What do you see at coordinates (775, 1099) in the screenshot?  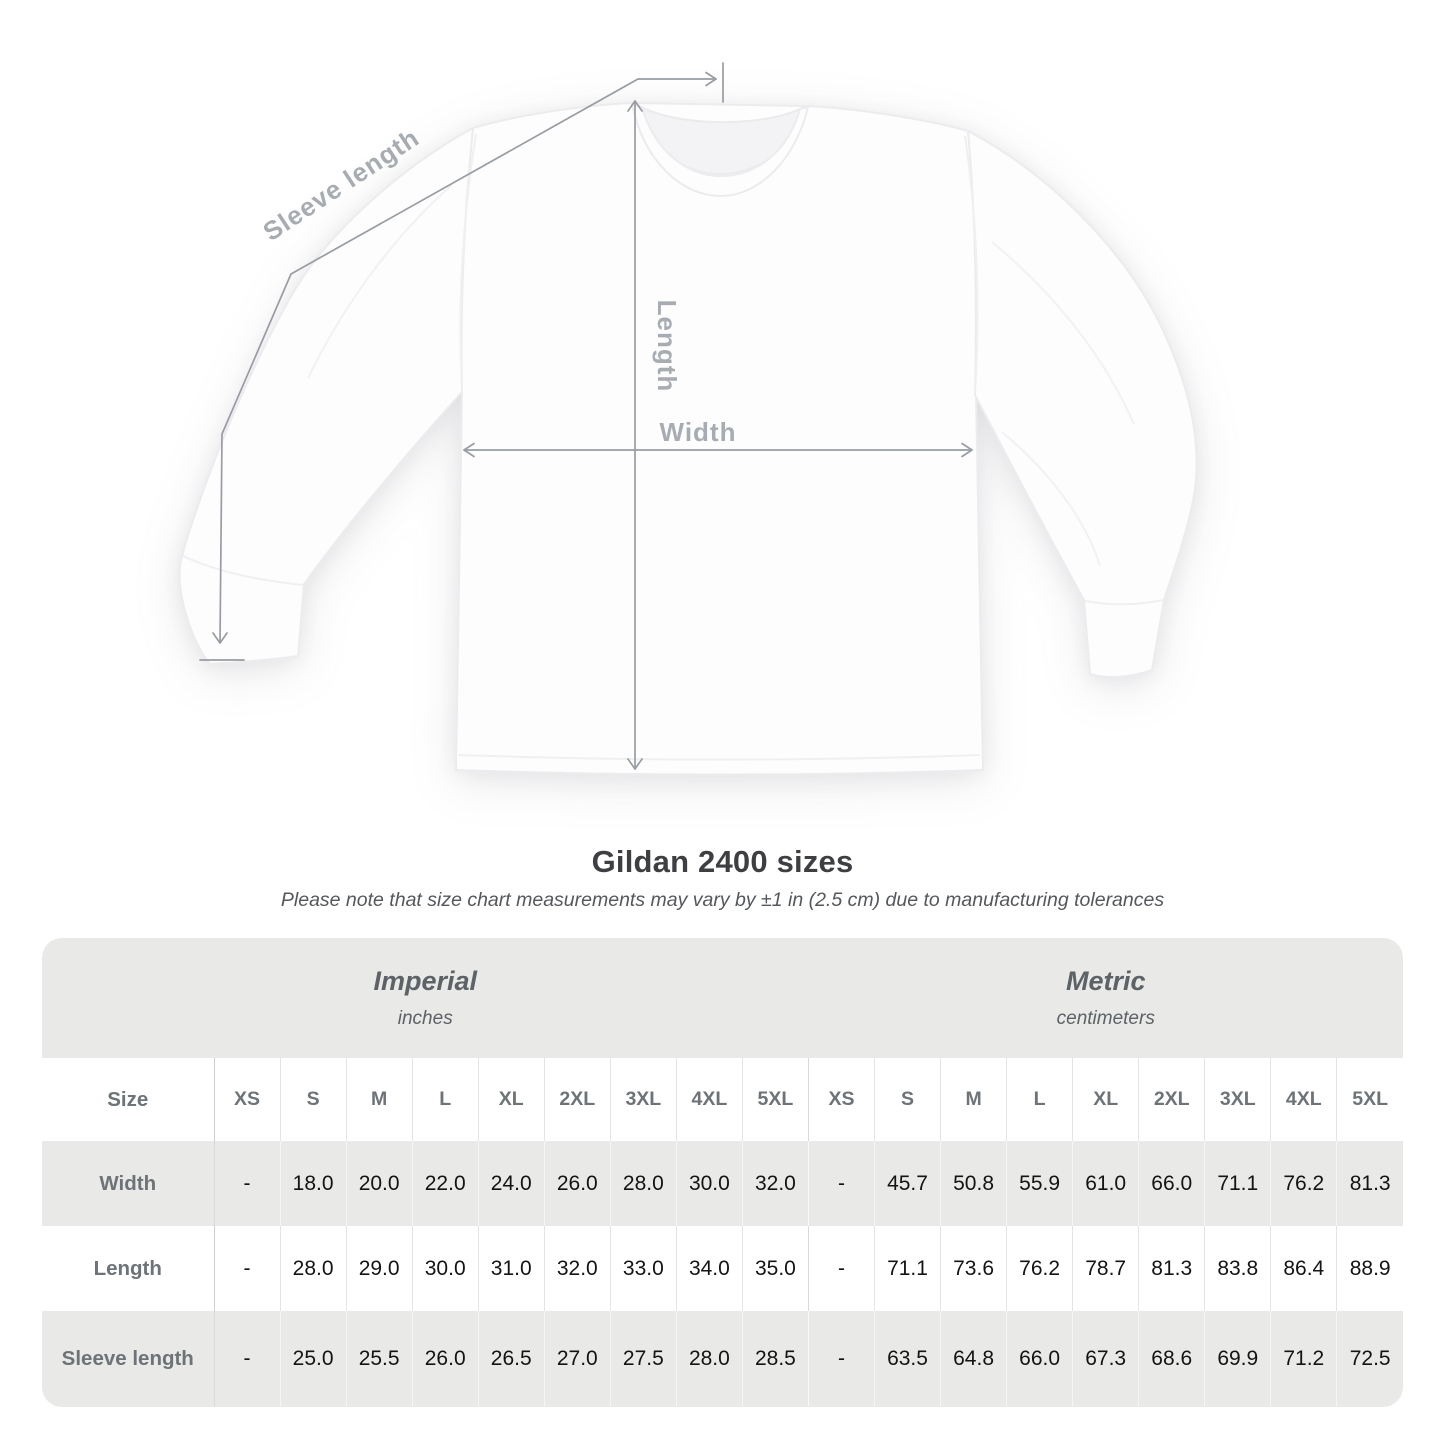 I see `size-cell: 5XL` at bounding box center [775, 1099].